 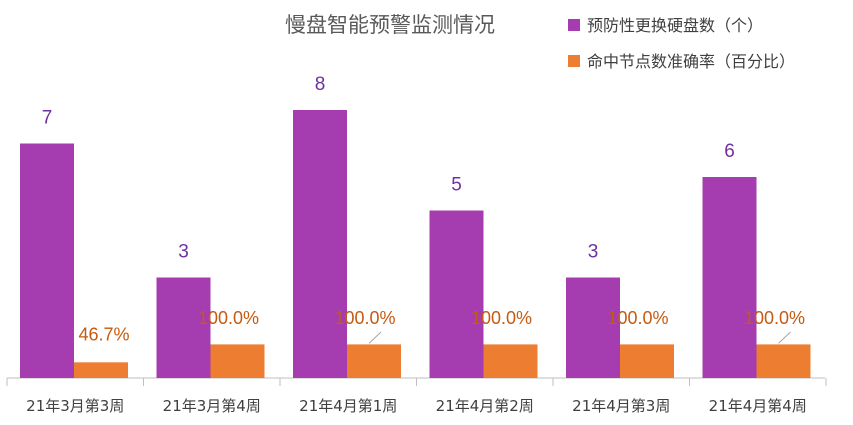 What do you see at coordinates (103, 334) in the screenshot?
I see `data-label-orange: 46.7%` at bounding box center [103, 334].